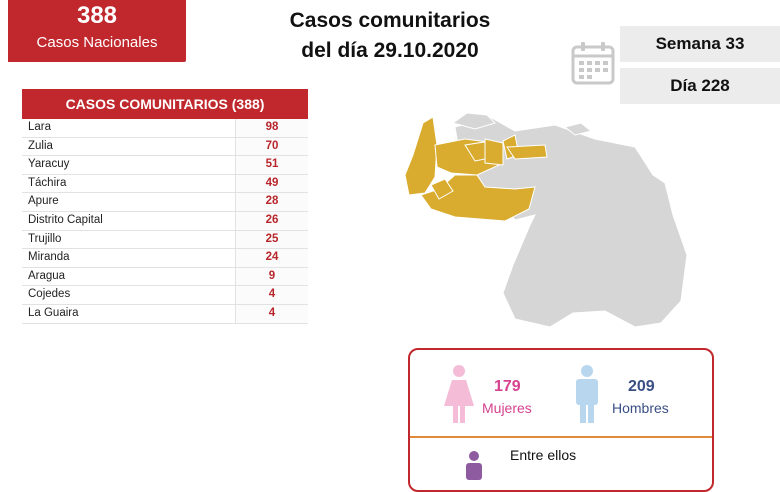 This screenshot has width=780, height=492. What do you see at coordinates (271, 276) in the screenshot?
I see `case-count: 9` at bounding box center [271, 276].